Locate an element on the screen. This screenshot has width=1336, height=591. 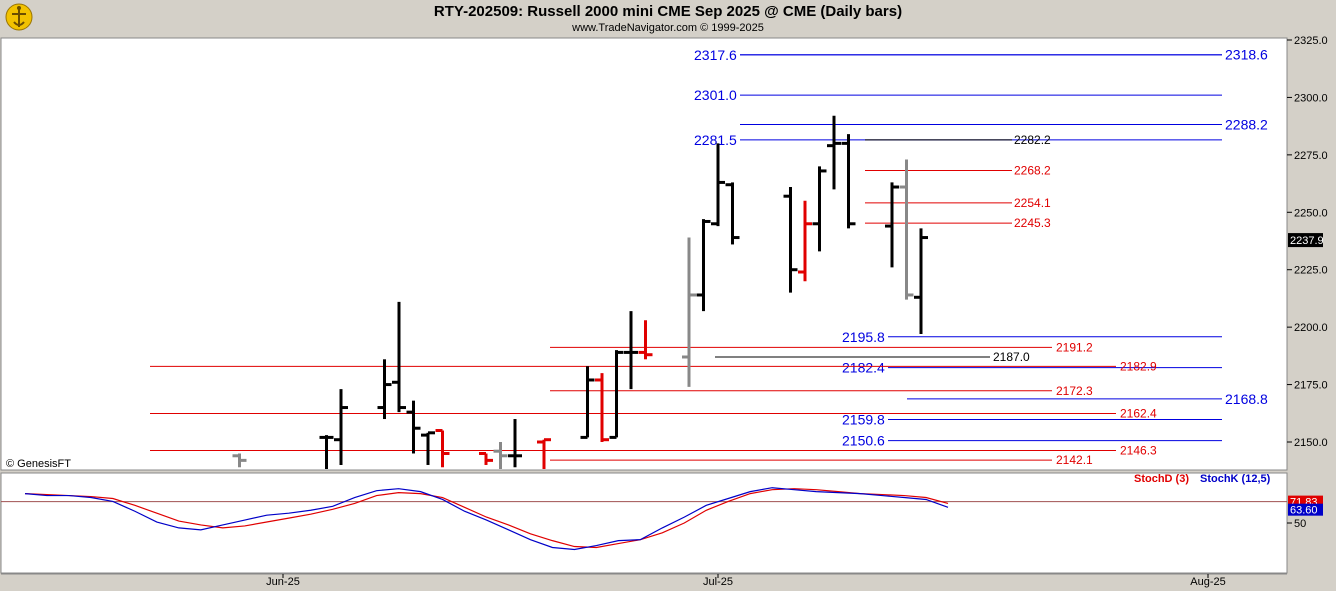
time-tick-label: Jun-25 is located at coordinates (283, 582).